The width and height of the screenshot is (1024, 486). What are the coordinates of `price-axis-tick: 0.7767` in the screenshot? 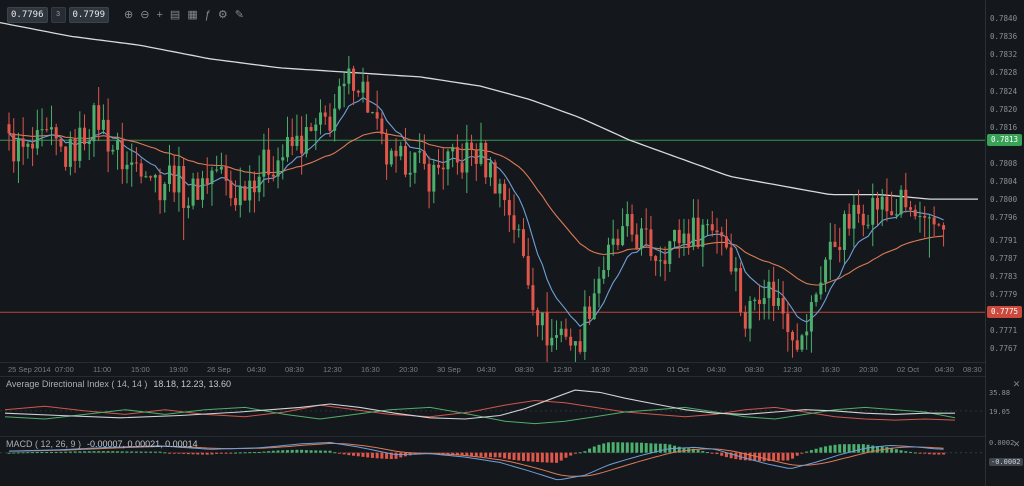 It's located at (1004, 349).